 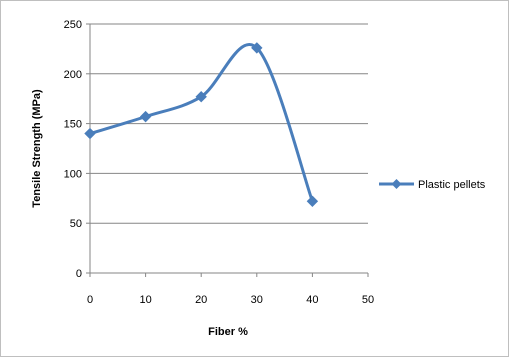 I want to click on legend: Plastic pellets, so click(x=432, y=185).